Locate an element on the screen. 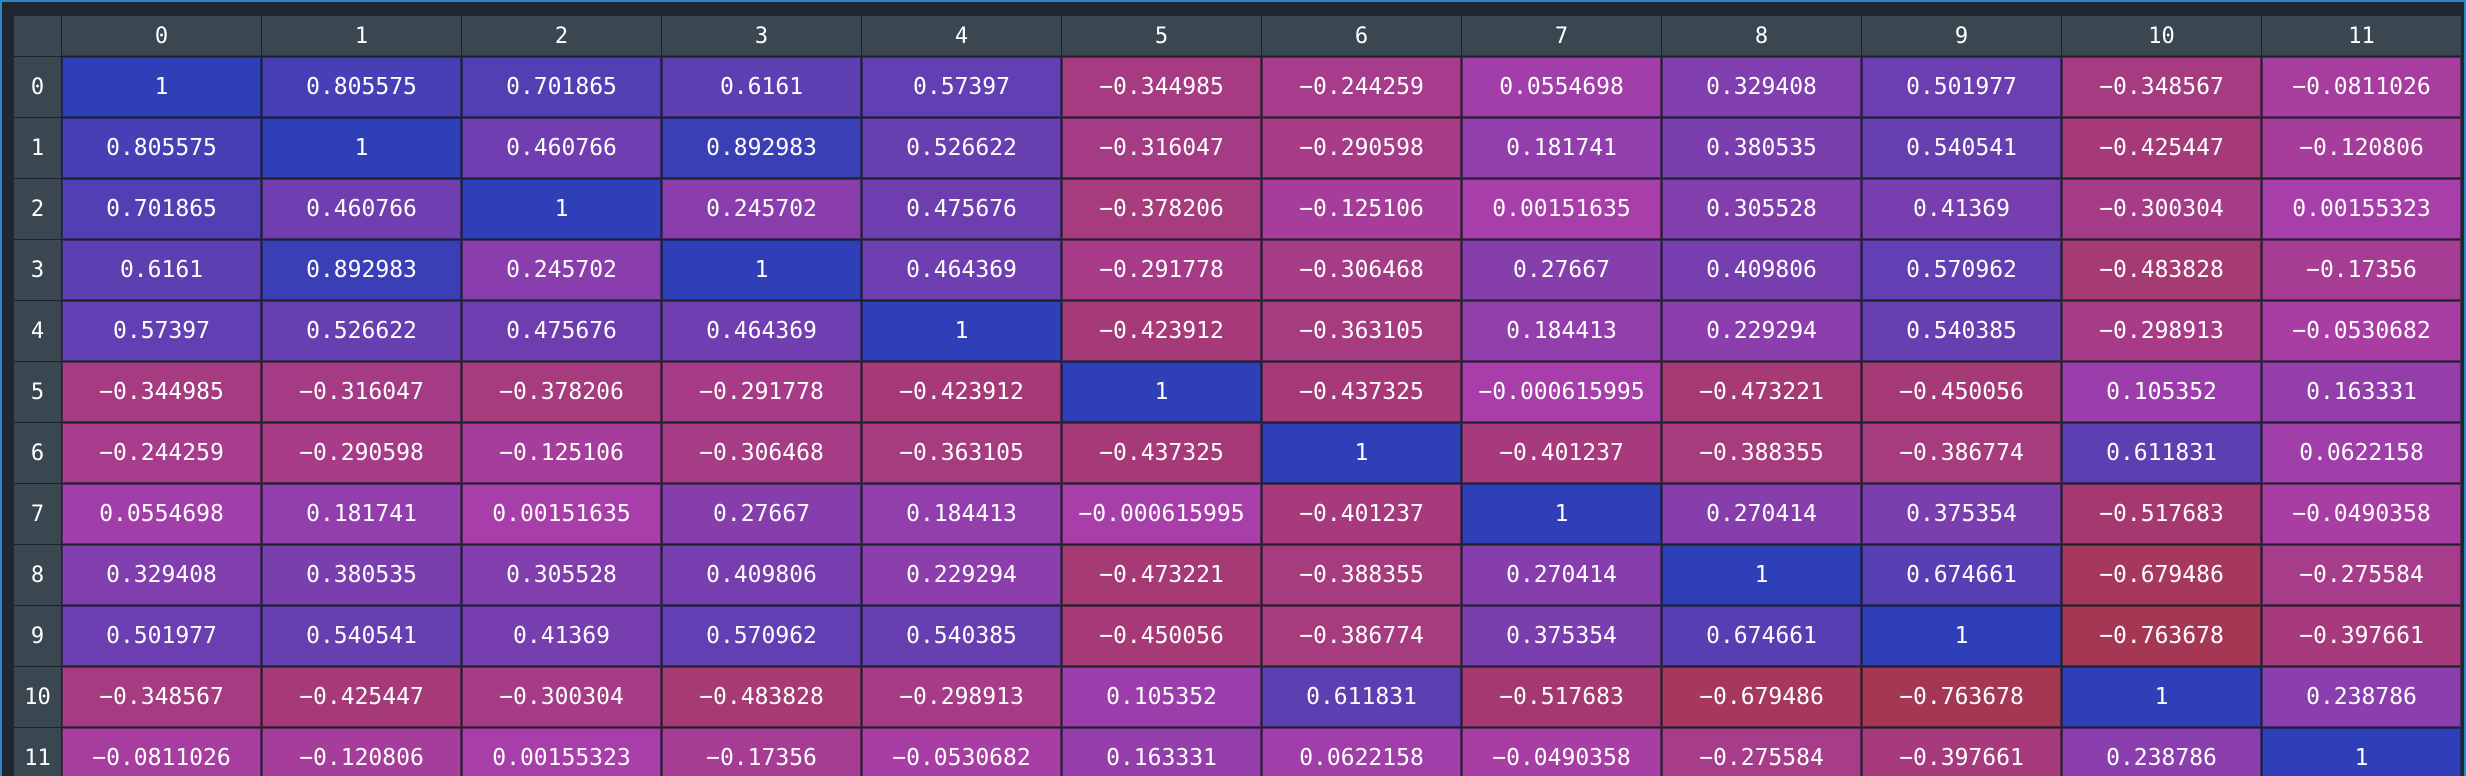  heatmap-cell: 0.57397 is located at coordinates (961, 87).